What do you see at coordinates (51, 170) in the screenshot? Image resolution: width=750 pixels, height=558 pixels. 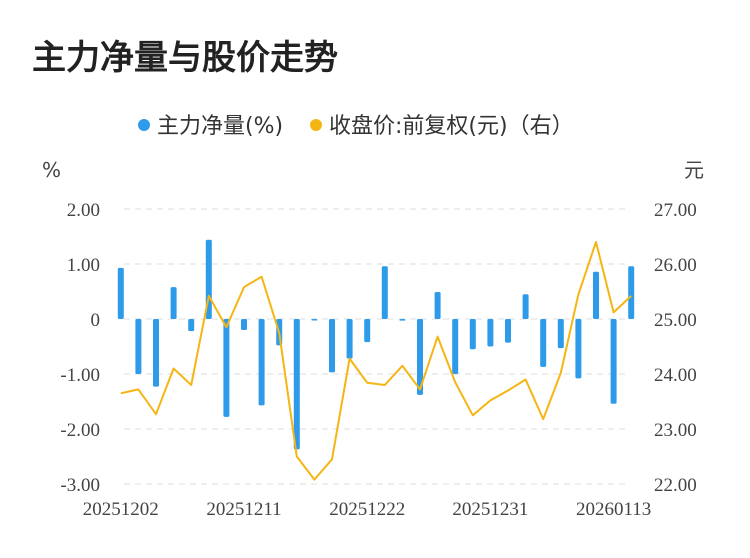 I see `y-left-unit: %` at bounding box center [51, 170].